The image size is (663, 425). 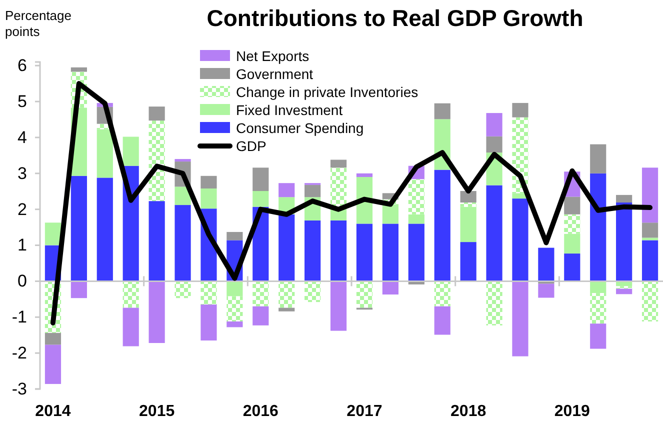 I want to click on y-tick-label: -3, so click(x=19, y=388).